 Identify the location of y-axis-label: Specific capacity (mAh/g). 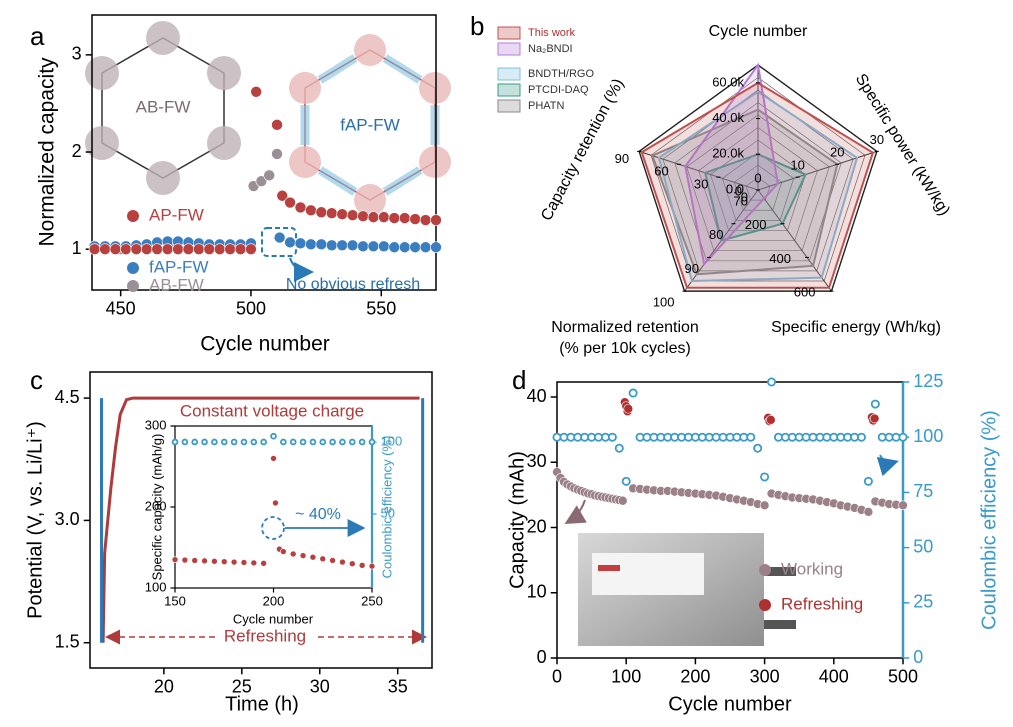
(156, 507).